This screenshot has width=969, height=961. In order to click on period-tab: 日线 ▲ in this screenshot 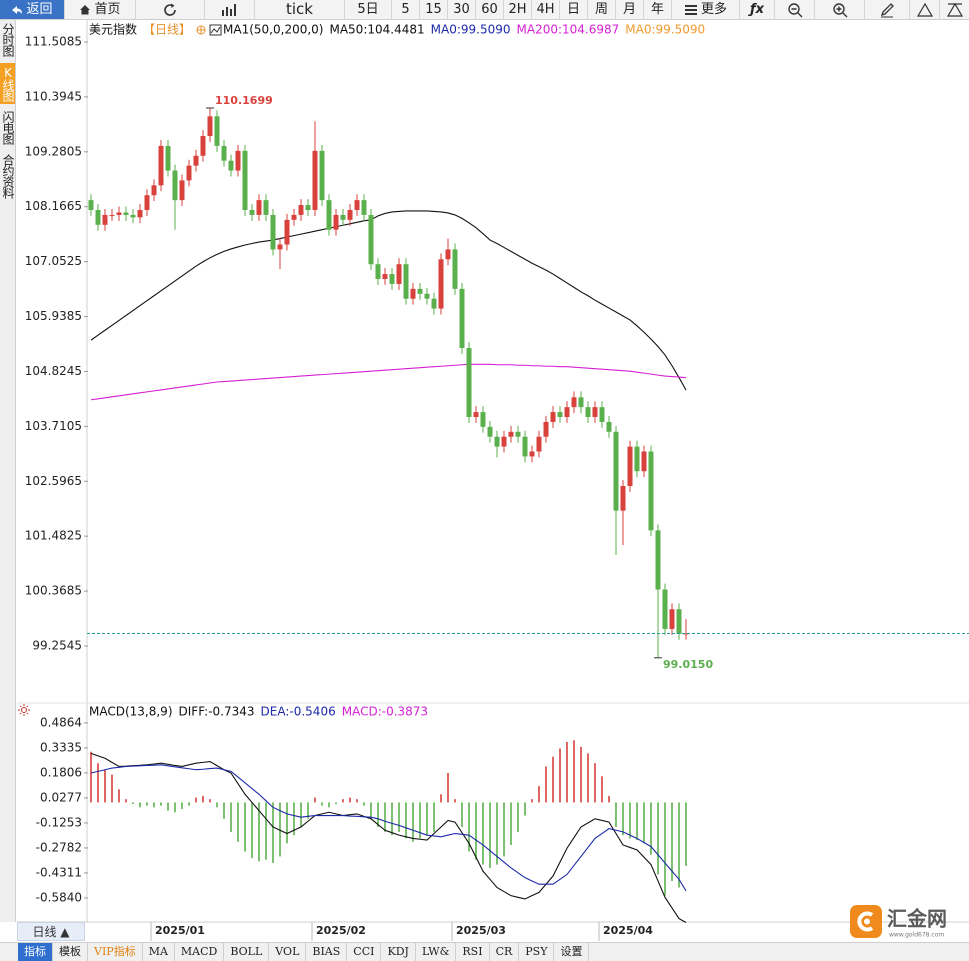, I will do `click(51, 931)`.